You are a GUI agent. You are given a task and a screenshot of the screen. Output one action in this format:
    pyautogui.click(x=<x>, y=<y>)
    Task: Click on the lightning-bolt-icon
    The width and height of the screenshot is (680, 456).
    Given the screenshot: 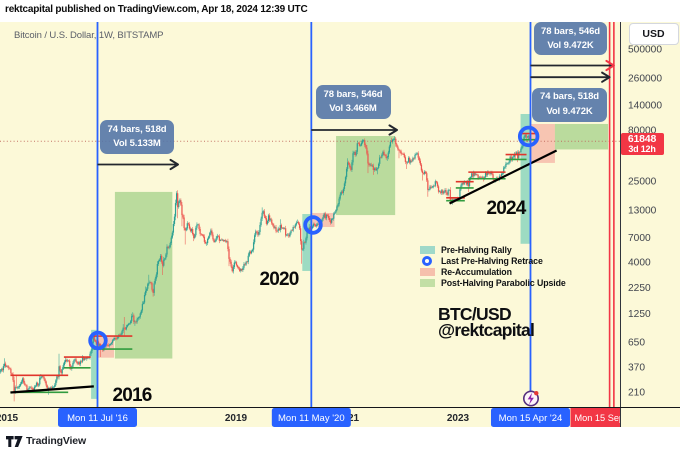 What is the action you would take?
    pyautogui.click(x=530, y=398)
    